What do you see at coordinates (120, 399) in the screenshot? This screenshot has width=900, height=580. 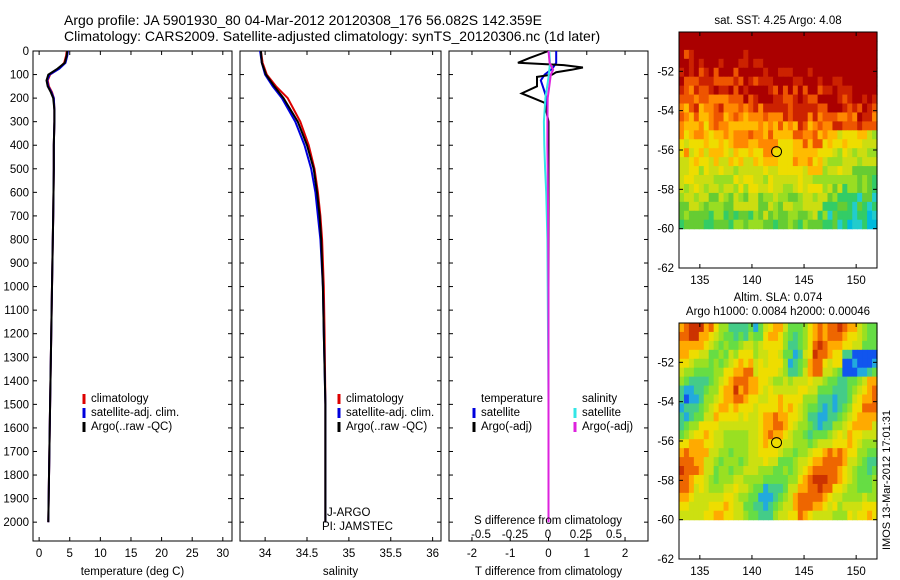 I see `temperature-profile-legend-label: climatology` at bounding box center [120, 399].